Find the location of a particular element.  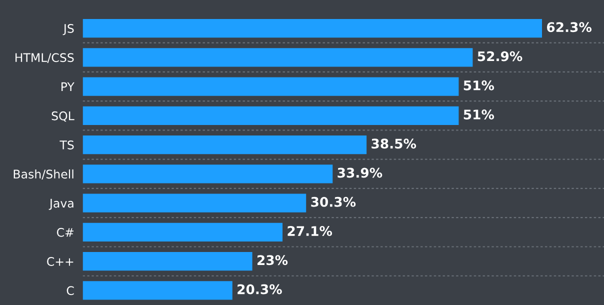

y-tick-label: C is located at coordinates (70, 291).